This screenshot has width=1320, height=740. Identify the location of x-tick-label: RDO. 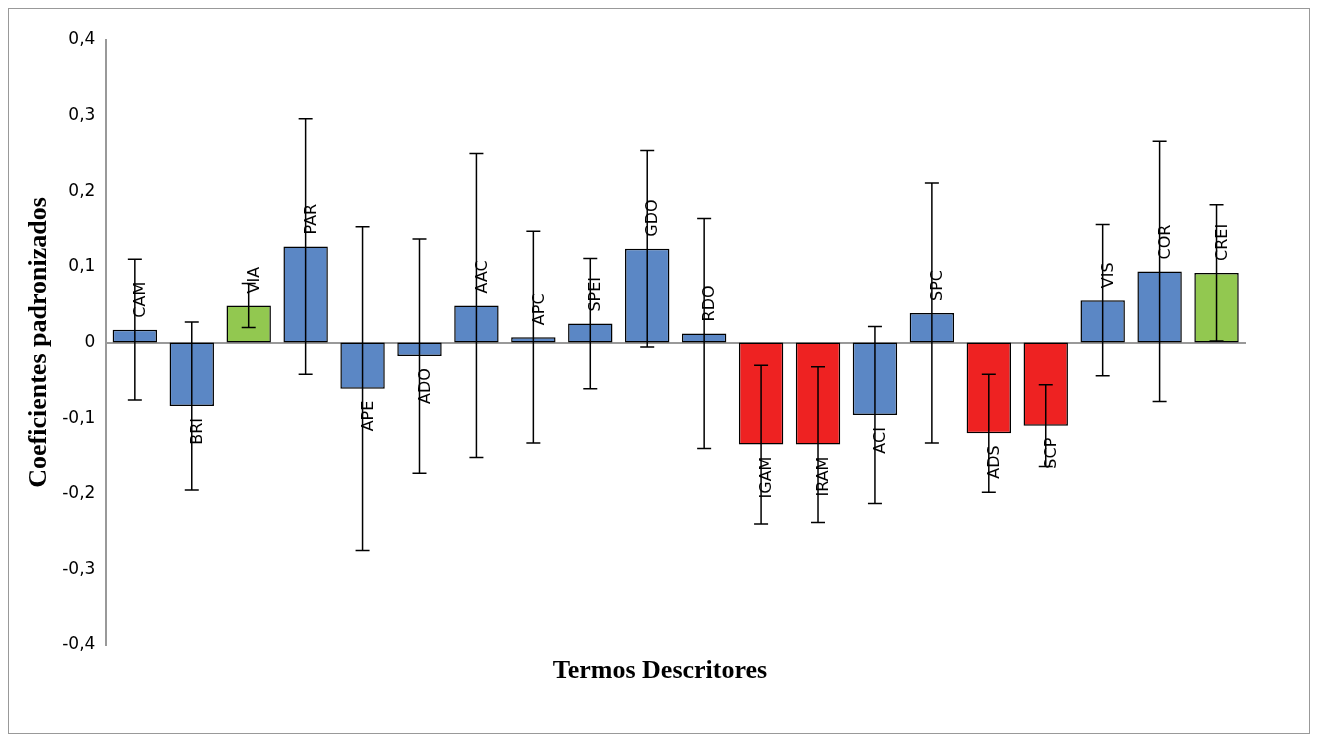
(709, 303).